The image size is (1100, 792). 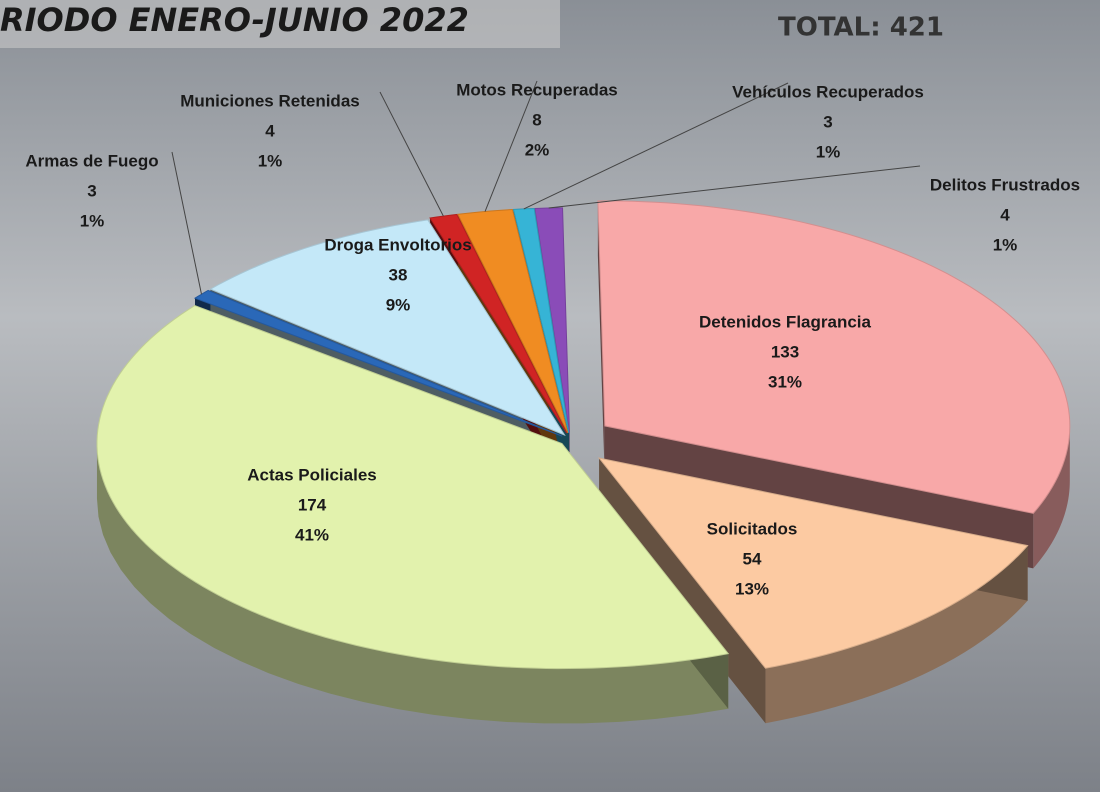 What do you see at coordinates (234, 20) in the screenshot?
I see `chart-title: RIODO ENERO-JUNIO 2022` at bounding box center [234, 20].